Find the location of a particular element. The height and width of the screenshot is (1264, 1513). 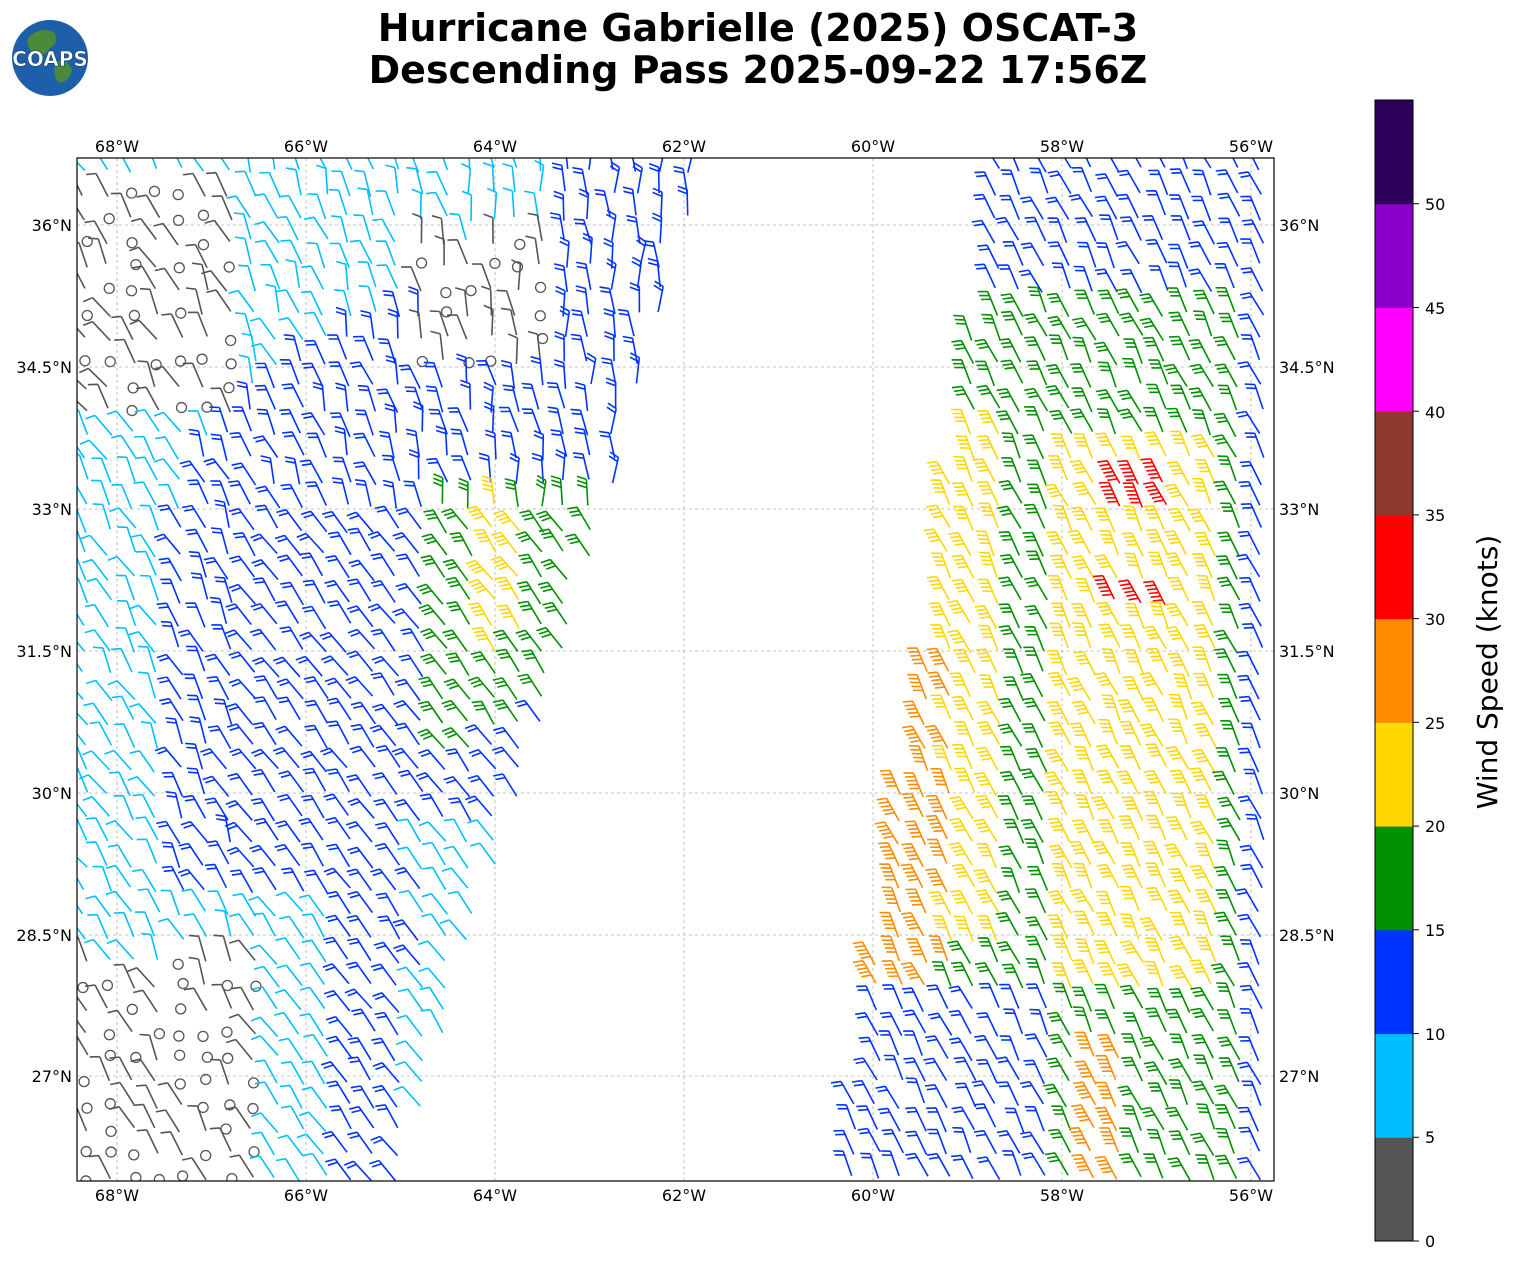

colorbar-bin is located at coordinates (1394, 567).